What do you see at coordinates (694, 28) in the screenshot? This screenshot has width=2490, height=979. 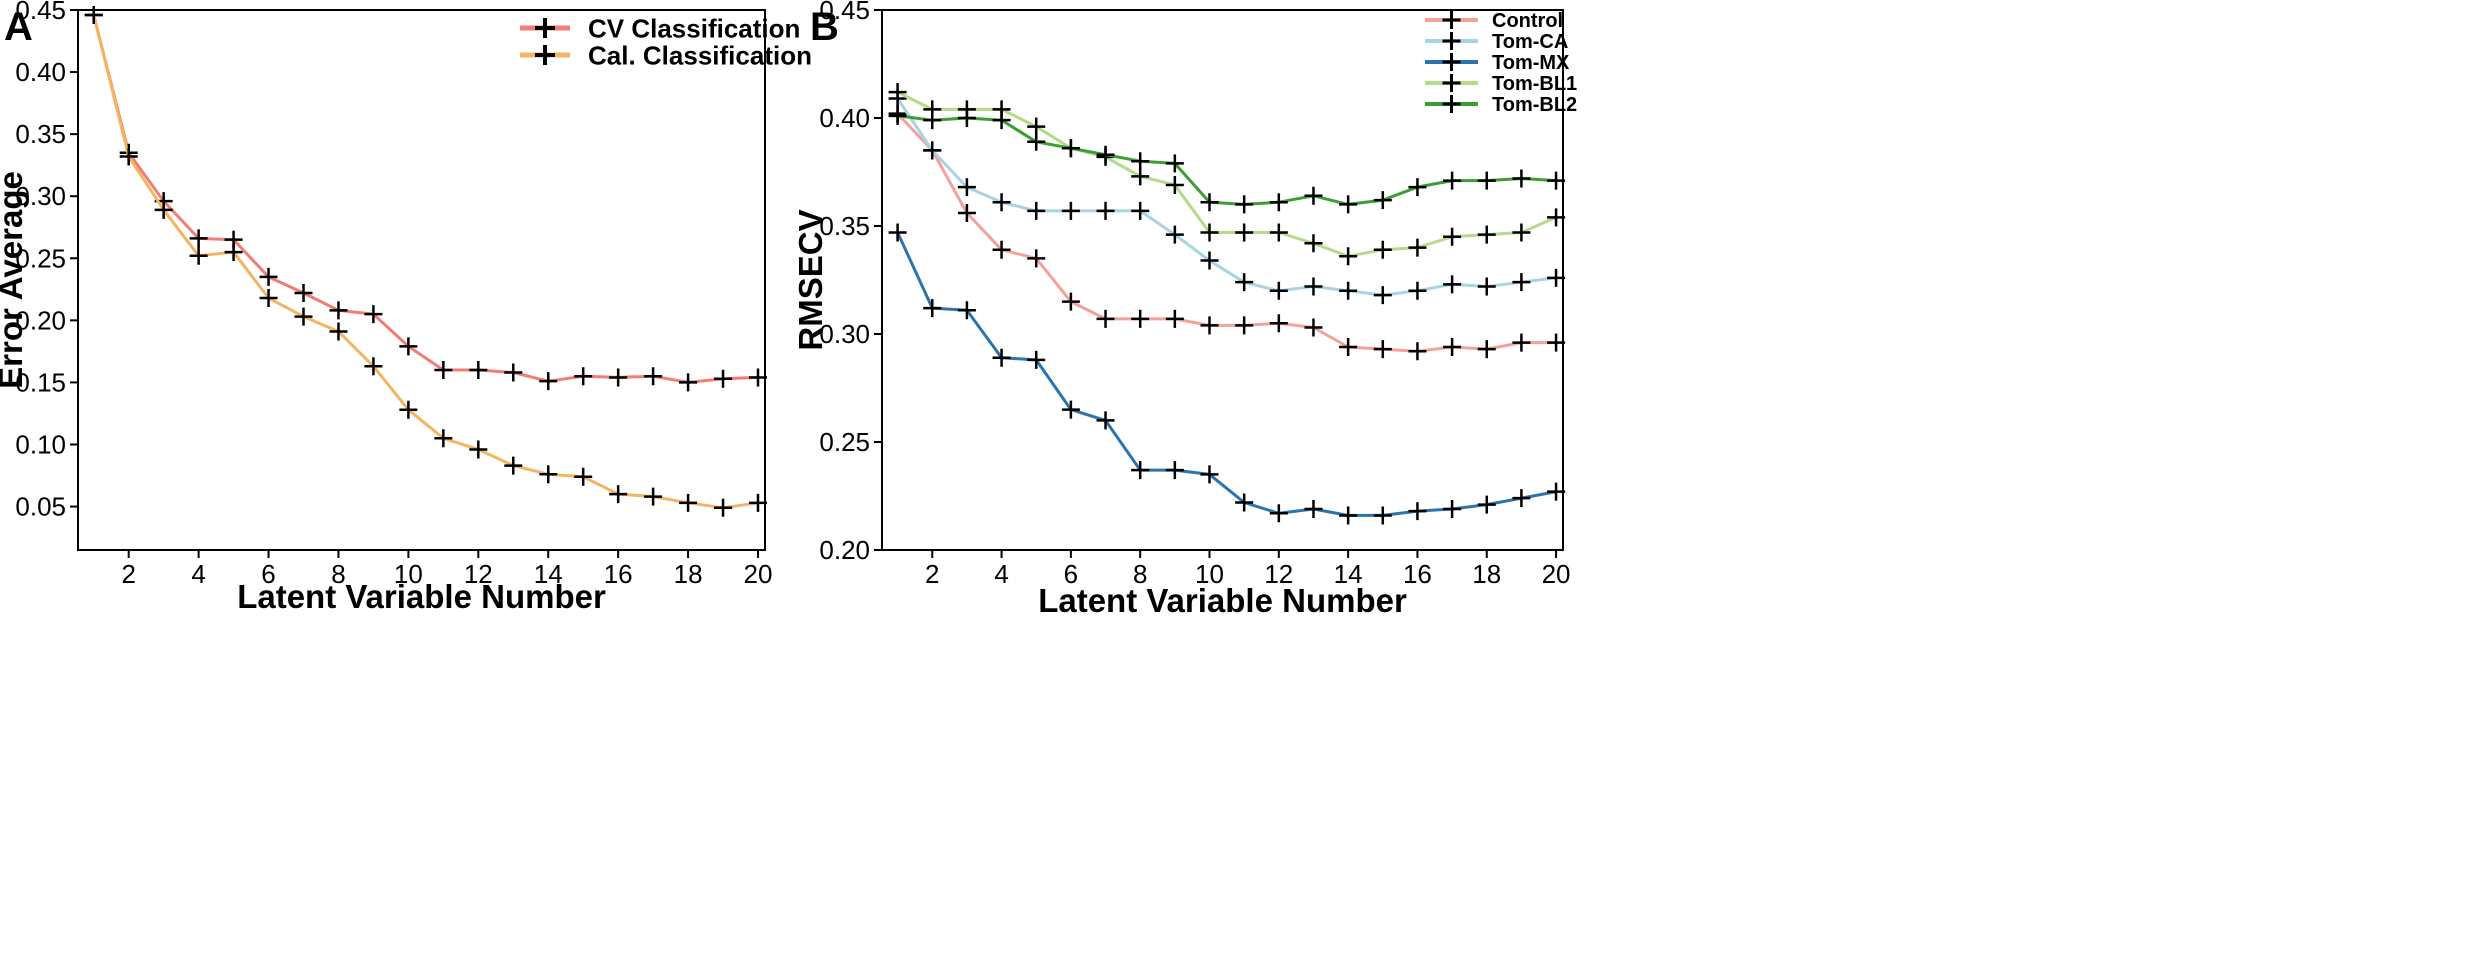 I see `legend-label: CV Classification` at bounding box center [694, 28].